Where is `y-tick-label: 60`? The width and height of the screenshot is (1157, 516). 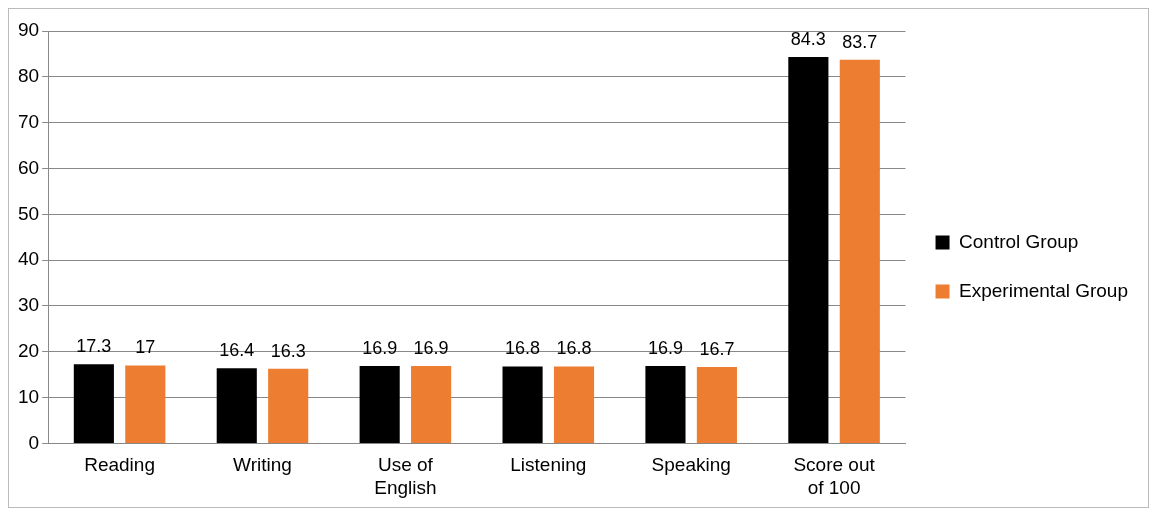 y-tick-label: 60 is located at coordinates (28, 167).